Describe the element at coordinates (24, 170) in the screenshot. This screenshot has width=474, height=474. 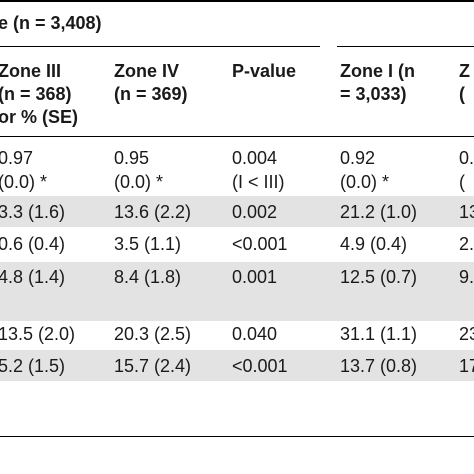
I see `table-cell: 0.97 (0.0) *` at that location.